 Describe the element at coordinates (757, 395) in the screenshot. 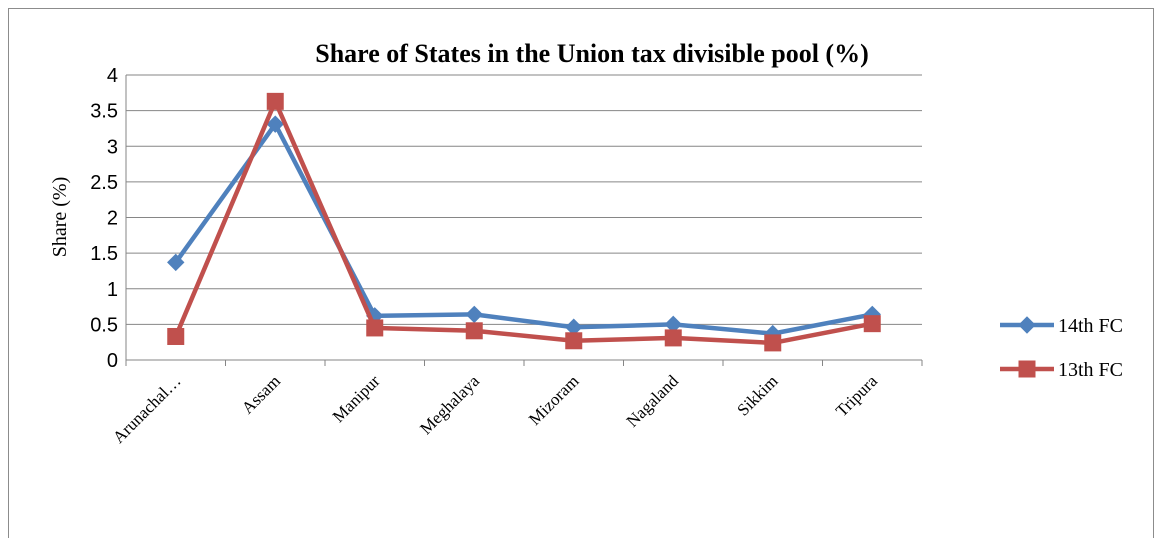

I see `x-tick-label: Sikkim` at that location.